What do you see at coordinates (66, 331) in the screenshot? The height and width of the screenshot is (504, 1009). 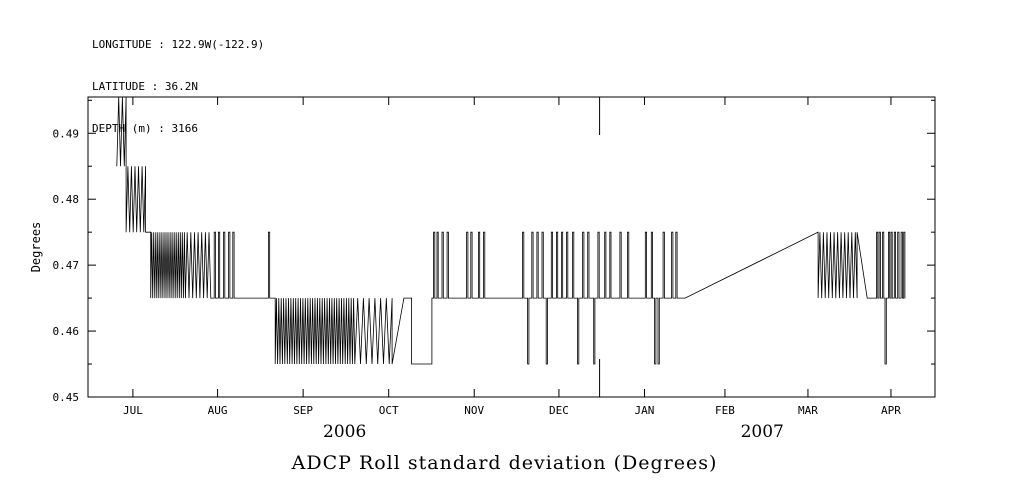 I see `y-tick-label: 0.46` at bounding box center [66, 331].